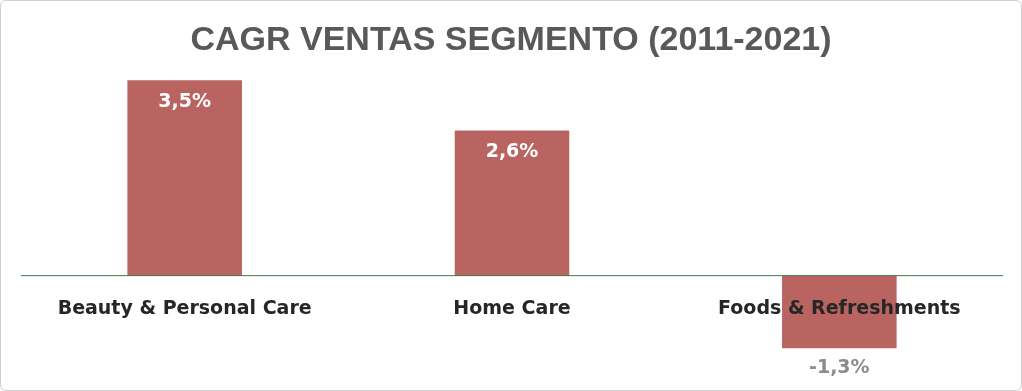 The image size is (1022, 391). What do you see at coordinates (839, 365) in the screenshot?
I see `data-label: -1,3%` at bounding box center [839, 365].